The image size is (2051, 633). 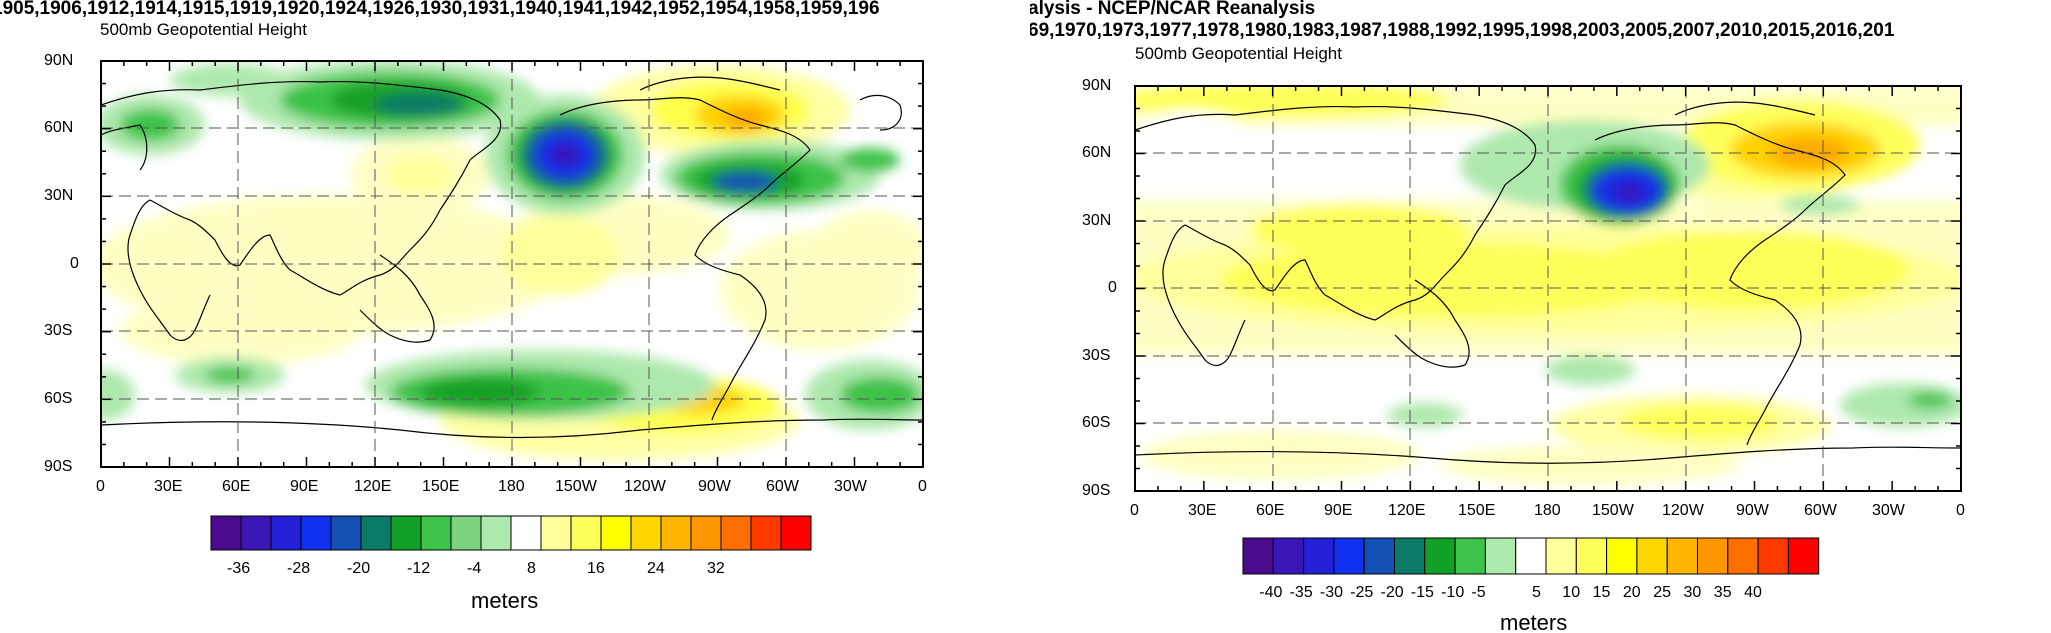 What do you see at coordinates (59, 195) in the screenshot?
I see `left-lat-label-30n: 30N` at bounding box center [59, 195].